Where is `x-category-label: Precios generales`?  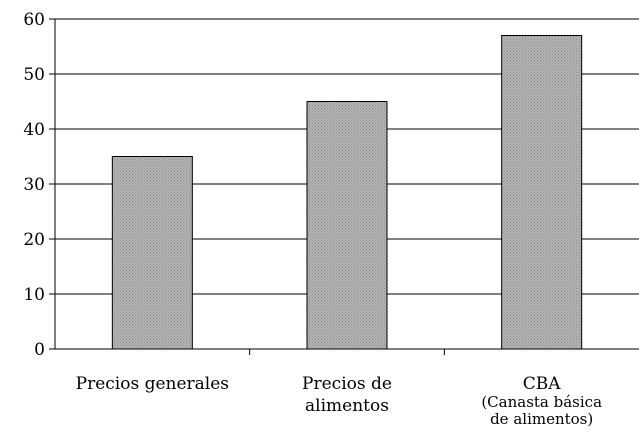
x-category-label: Precios generales is located at coordinates (152, 384).